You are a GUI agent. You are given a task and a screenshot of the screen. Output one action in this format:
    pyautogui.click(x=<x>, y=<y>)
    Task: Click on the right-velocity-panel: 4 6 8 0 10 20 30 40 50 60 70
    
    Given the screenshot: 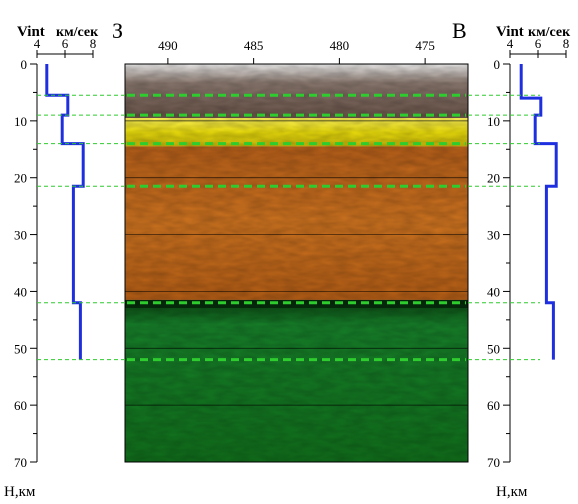 What is the action you would take?
    pyautogui.click(x=528, y=253)
    